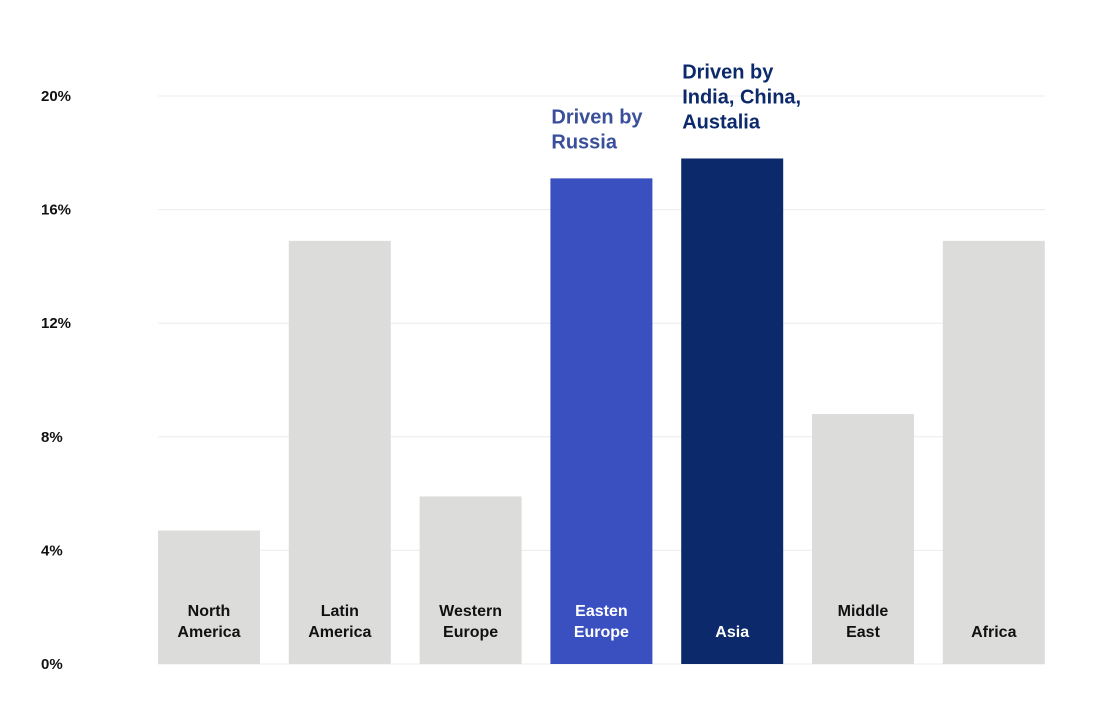  I want to click on category-label: Latin, so click(340, 611).